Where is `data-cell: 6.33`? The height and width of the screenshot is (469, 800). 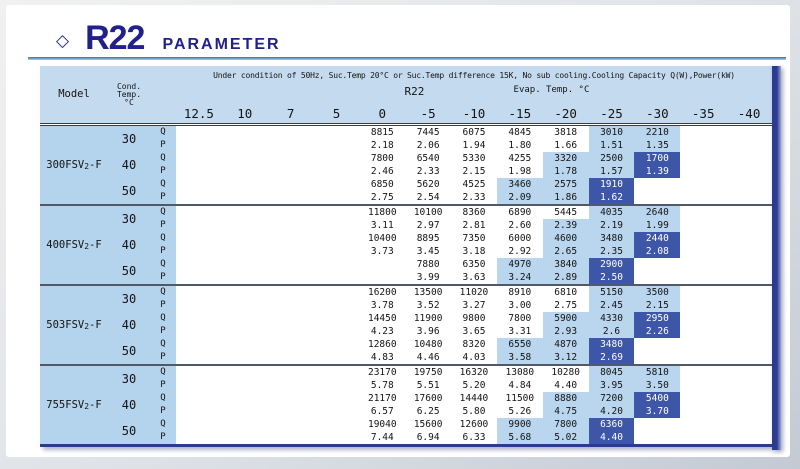 data-cell: 6.33 is located at coordinates (474, 438).